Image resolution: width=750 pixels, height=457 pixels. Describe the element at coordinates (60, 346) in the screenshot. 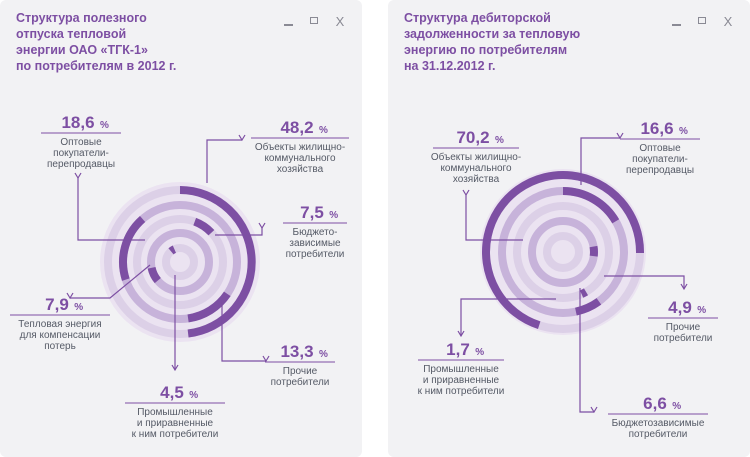

I see `category-label: потерь` at that location.